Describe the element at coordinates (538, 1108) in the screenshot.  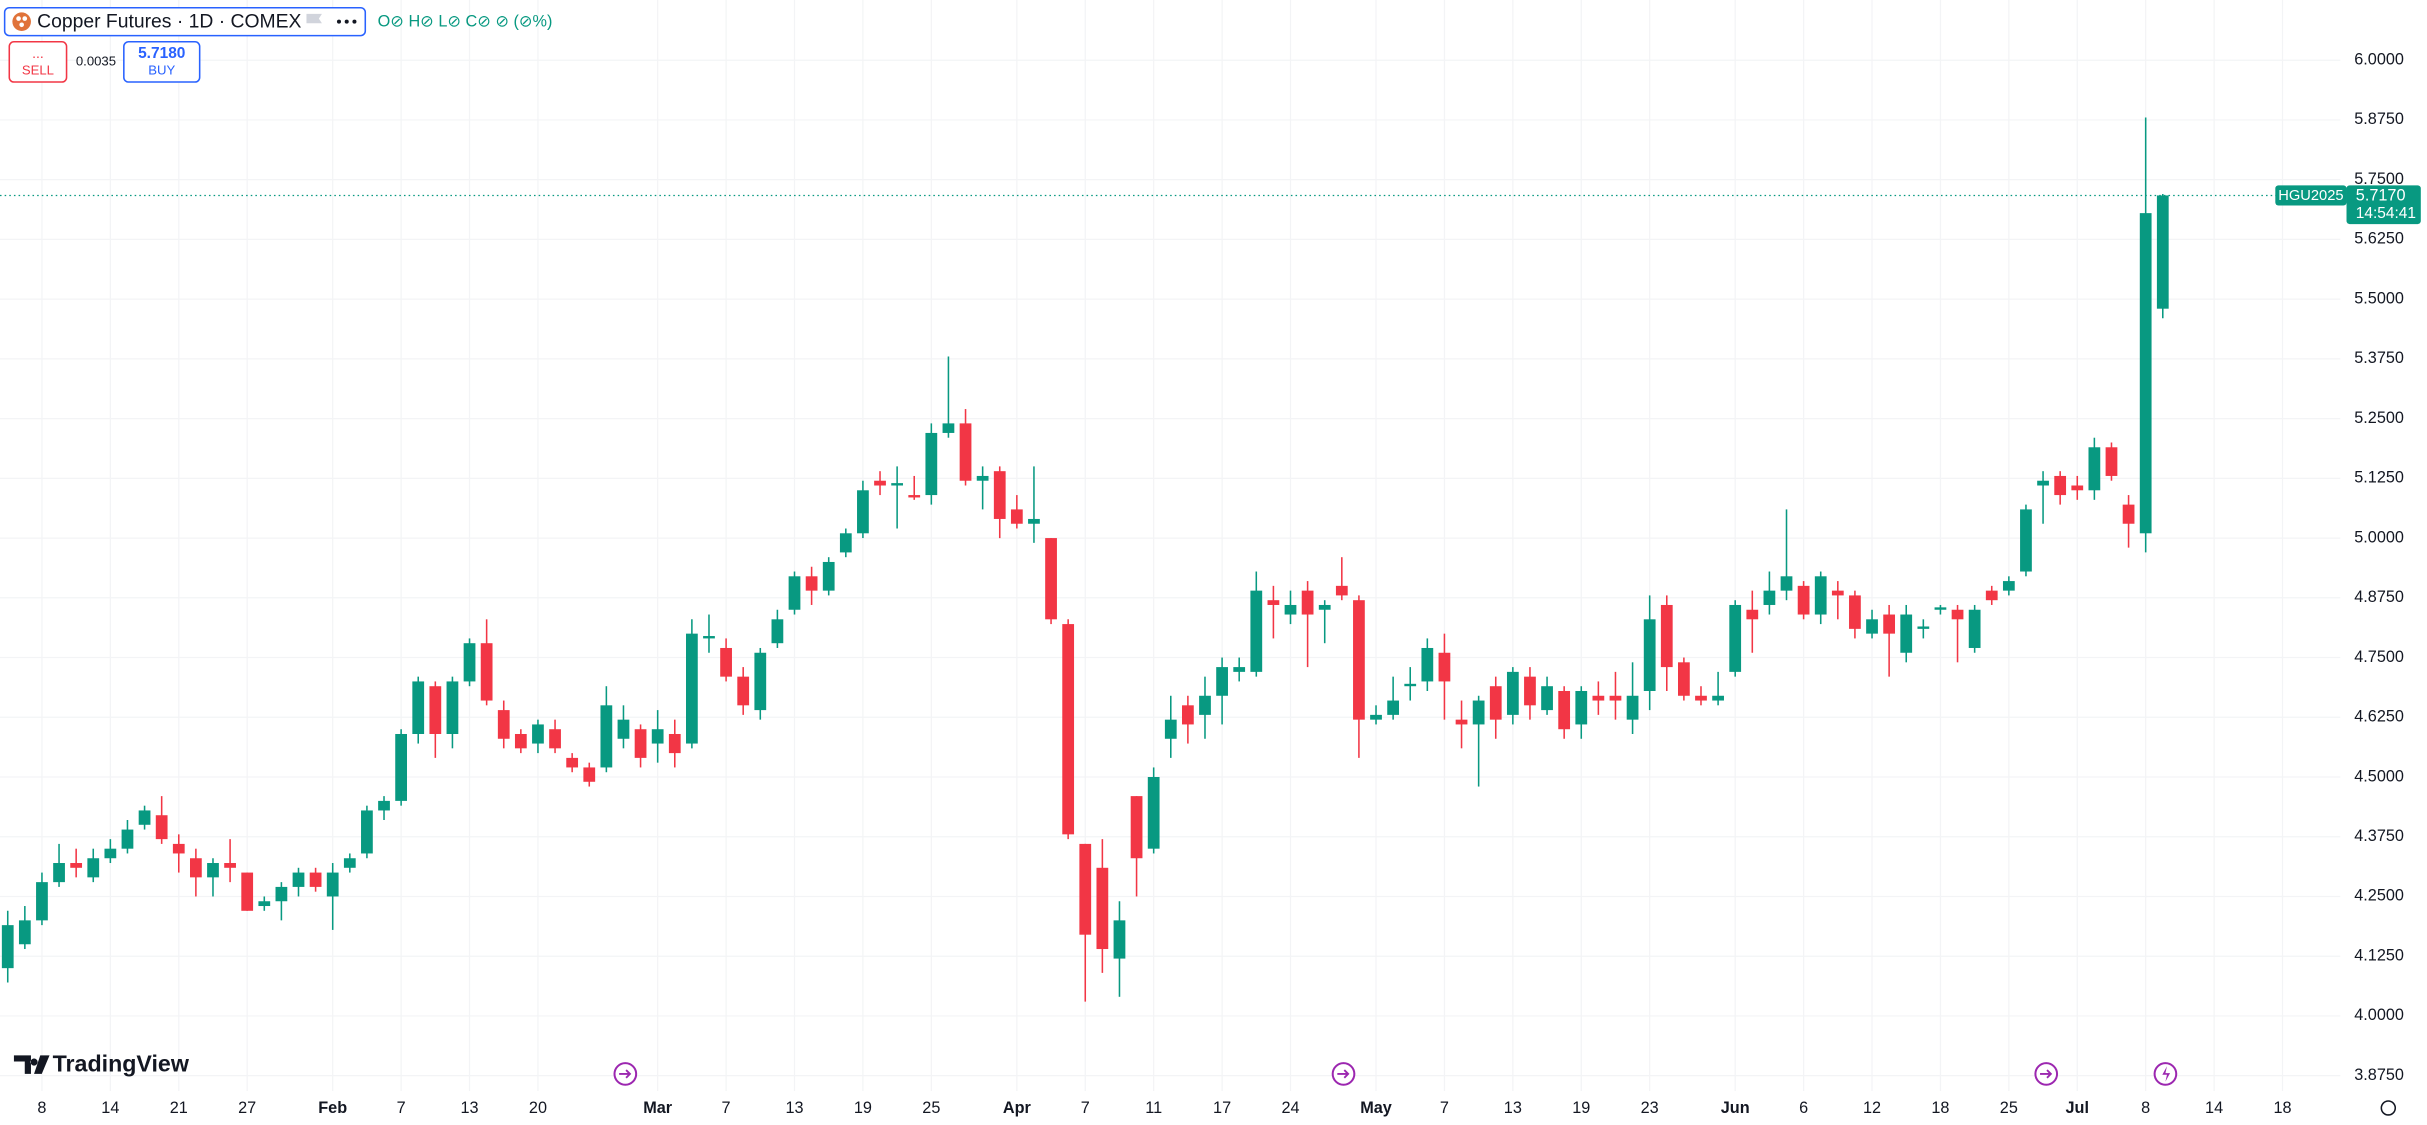
I see `x-tick-label: 20` at that location.